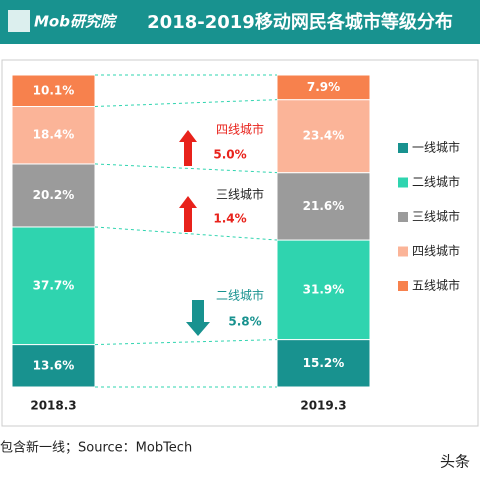 Image resolution: width=480 pixels, height=480 pixels. Describe the element at coordinates (229, 219) in the screenshot. I see `annotation-change: 1.4%` at that location.